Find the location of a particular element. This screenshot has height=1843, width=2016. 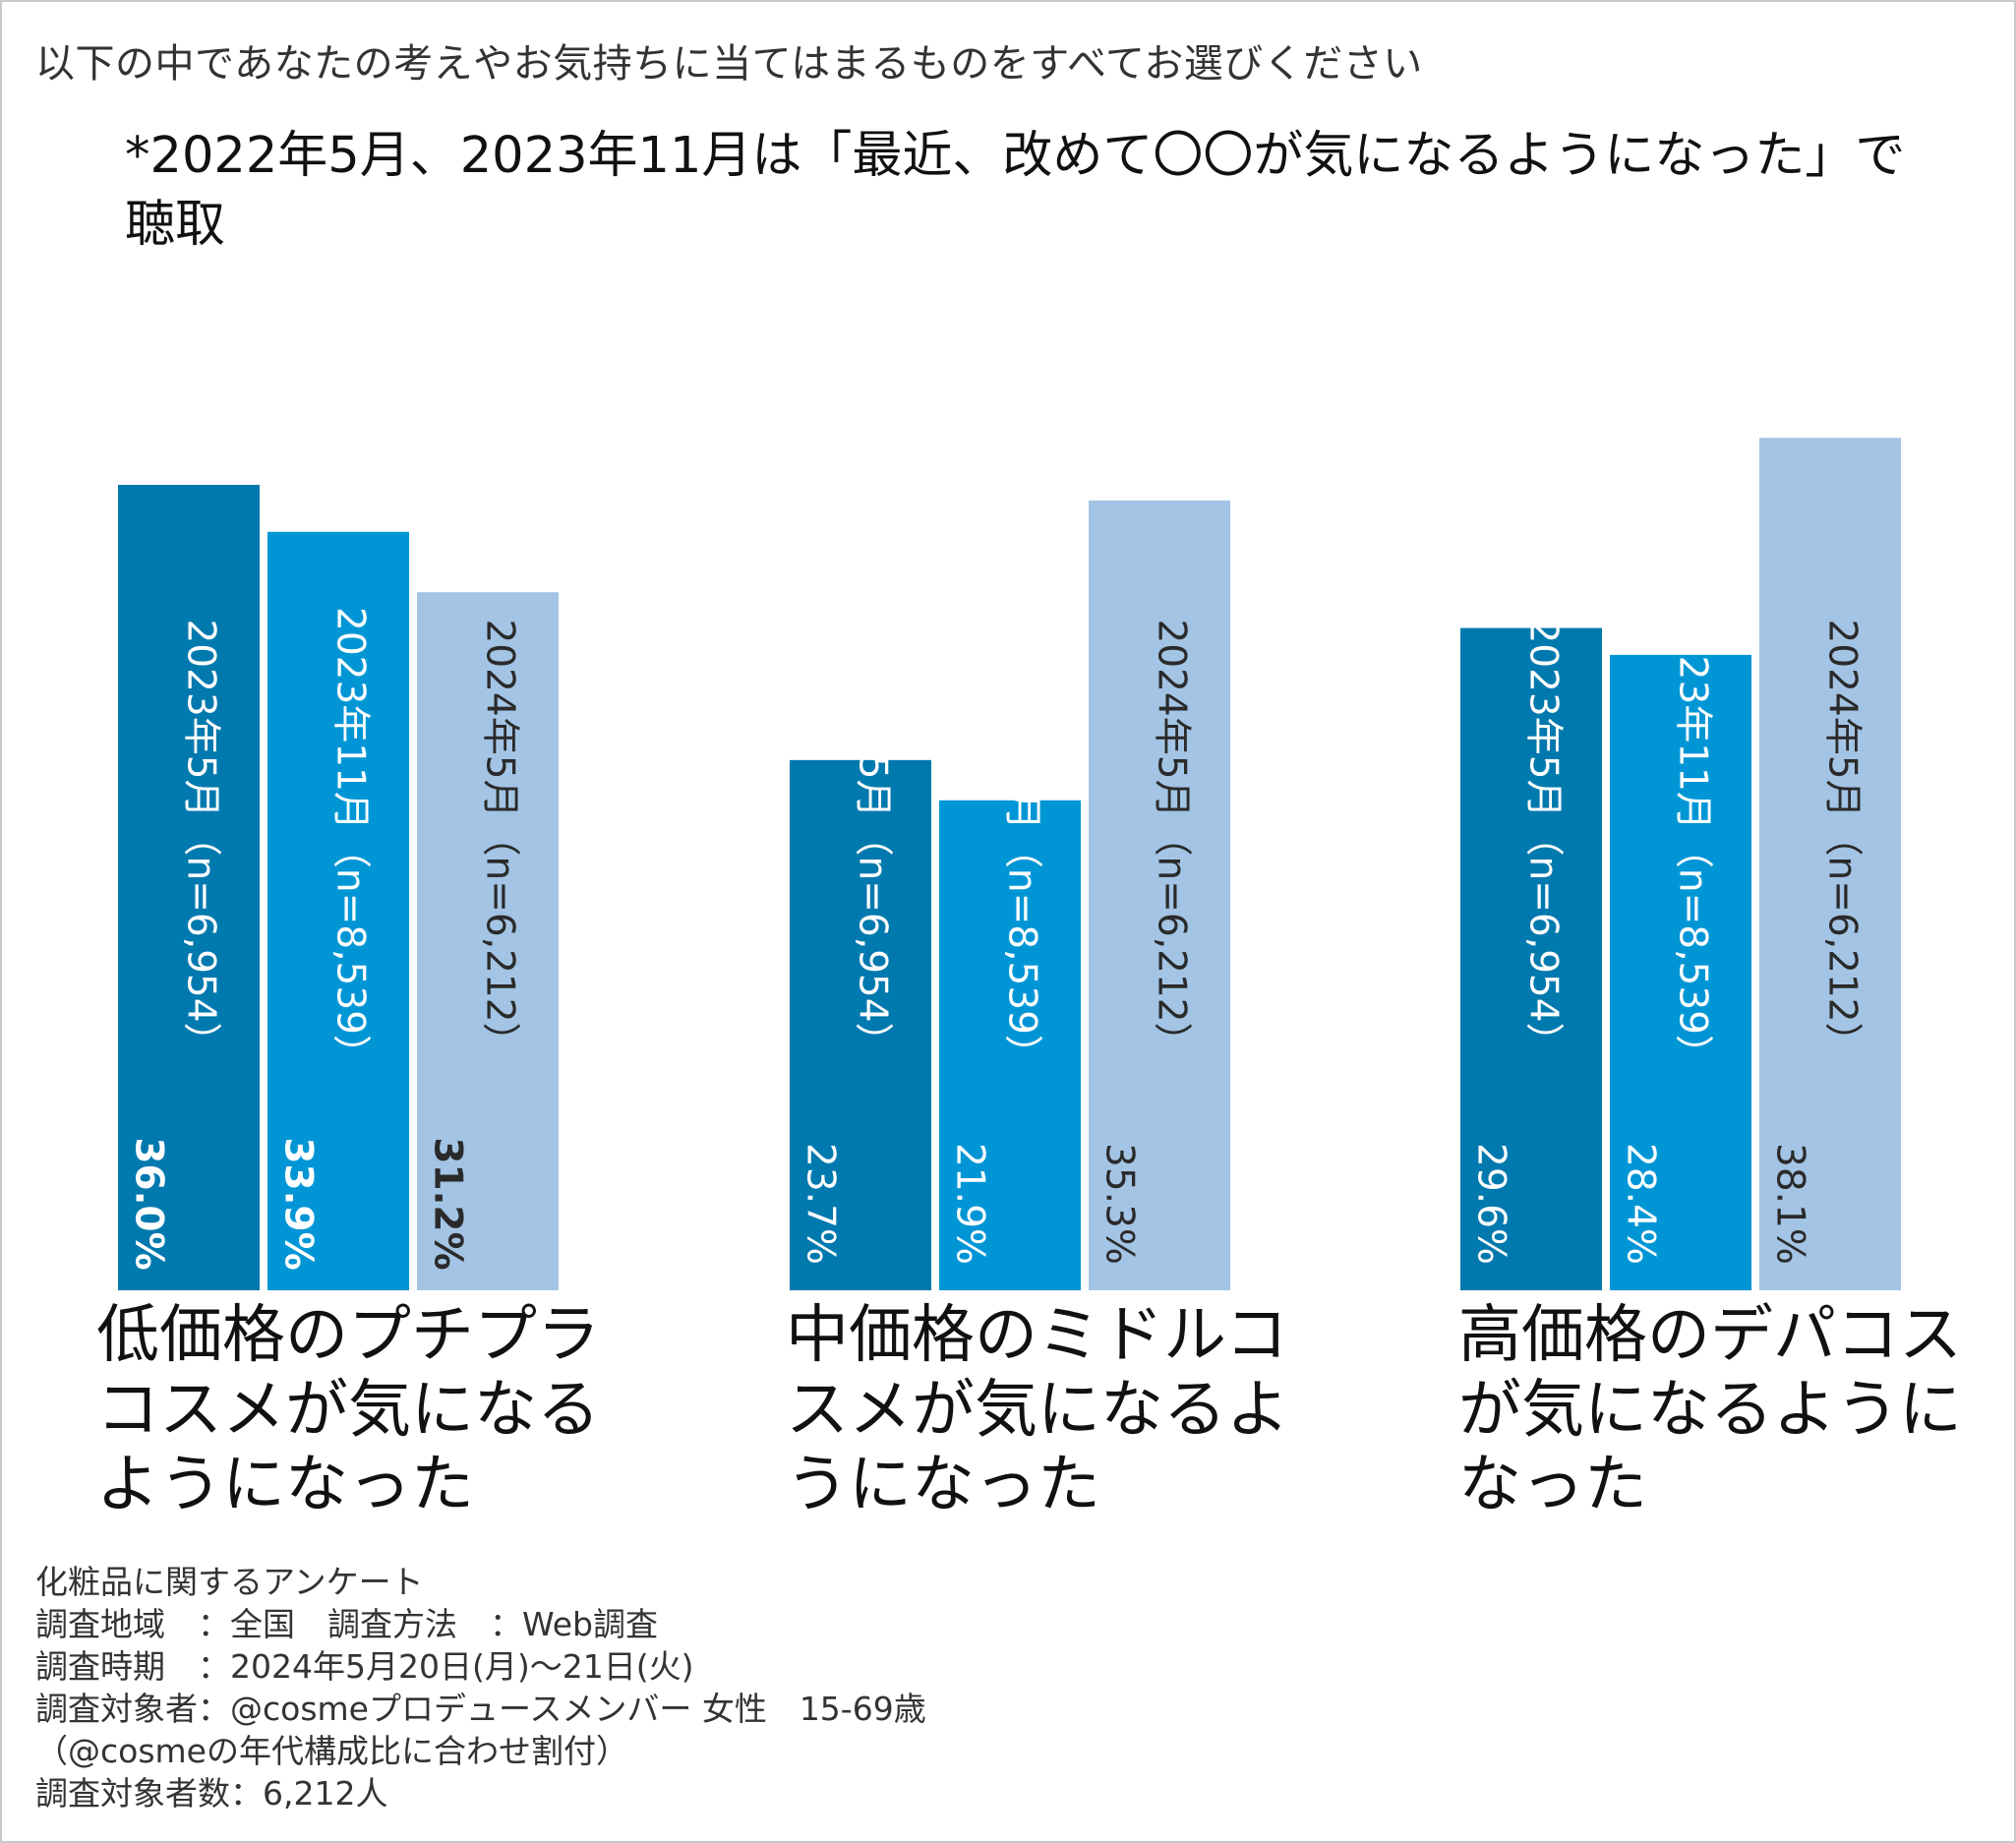

value-label-low-price-2: 33.9% is located at coordinates (298, 1203).